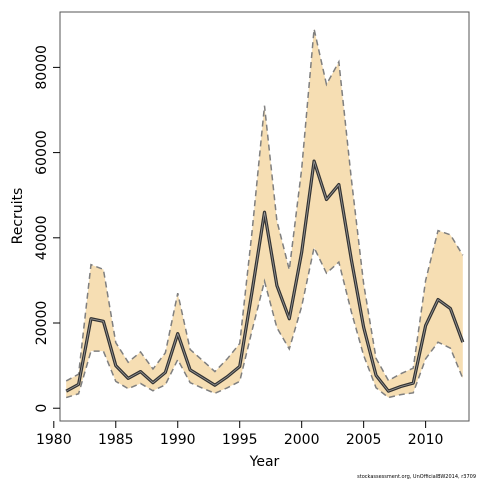 The height and width of the screenshot is (480, 480). Describe the element at coordinates (18, 216) in the screenshot. I see `y-axis-label: Recruits` at that location.